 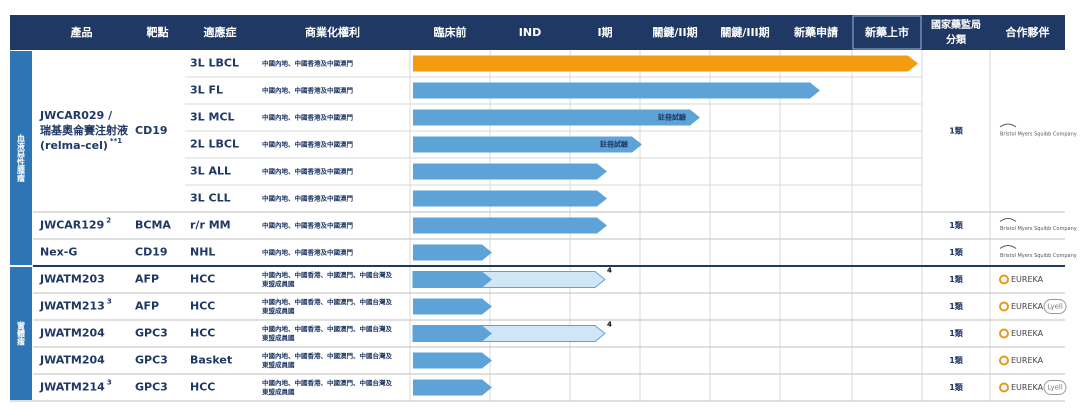 What do you see at coordinates (816, 32) in the screenshot?
I see `header-label: 新藥申請` at bounding box center [816, 32].